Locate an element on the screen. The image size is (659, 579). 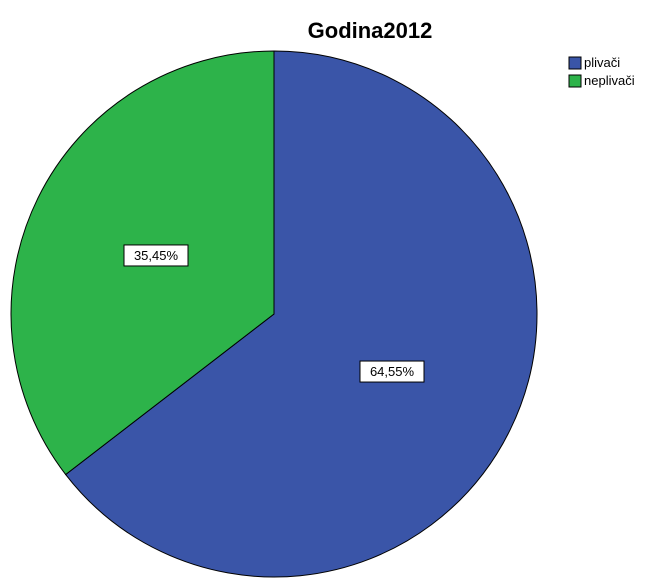
data-labels-layer: 64,55% 35,45% is located at coordinates (274, 313).